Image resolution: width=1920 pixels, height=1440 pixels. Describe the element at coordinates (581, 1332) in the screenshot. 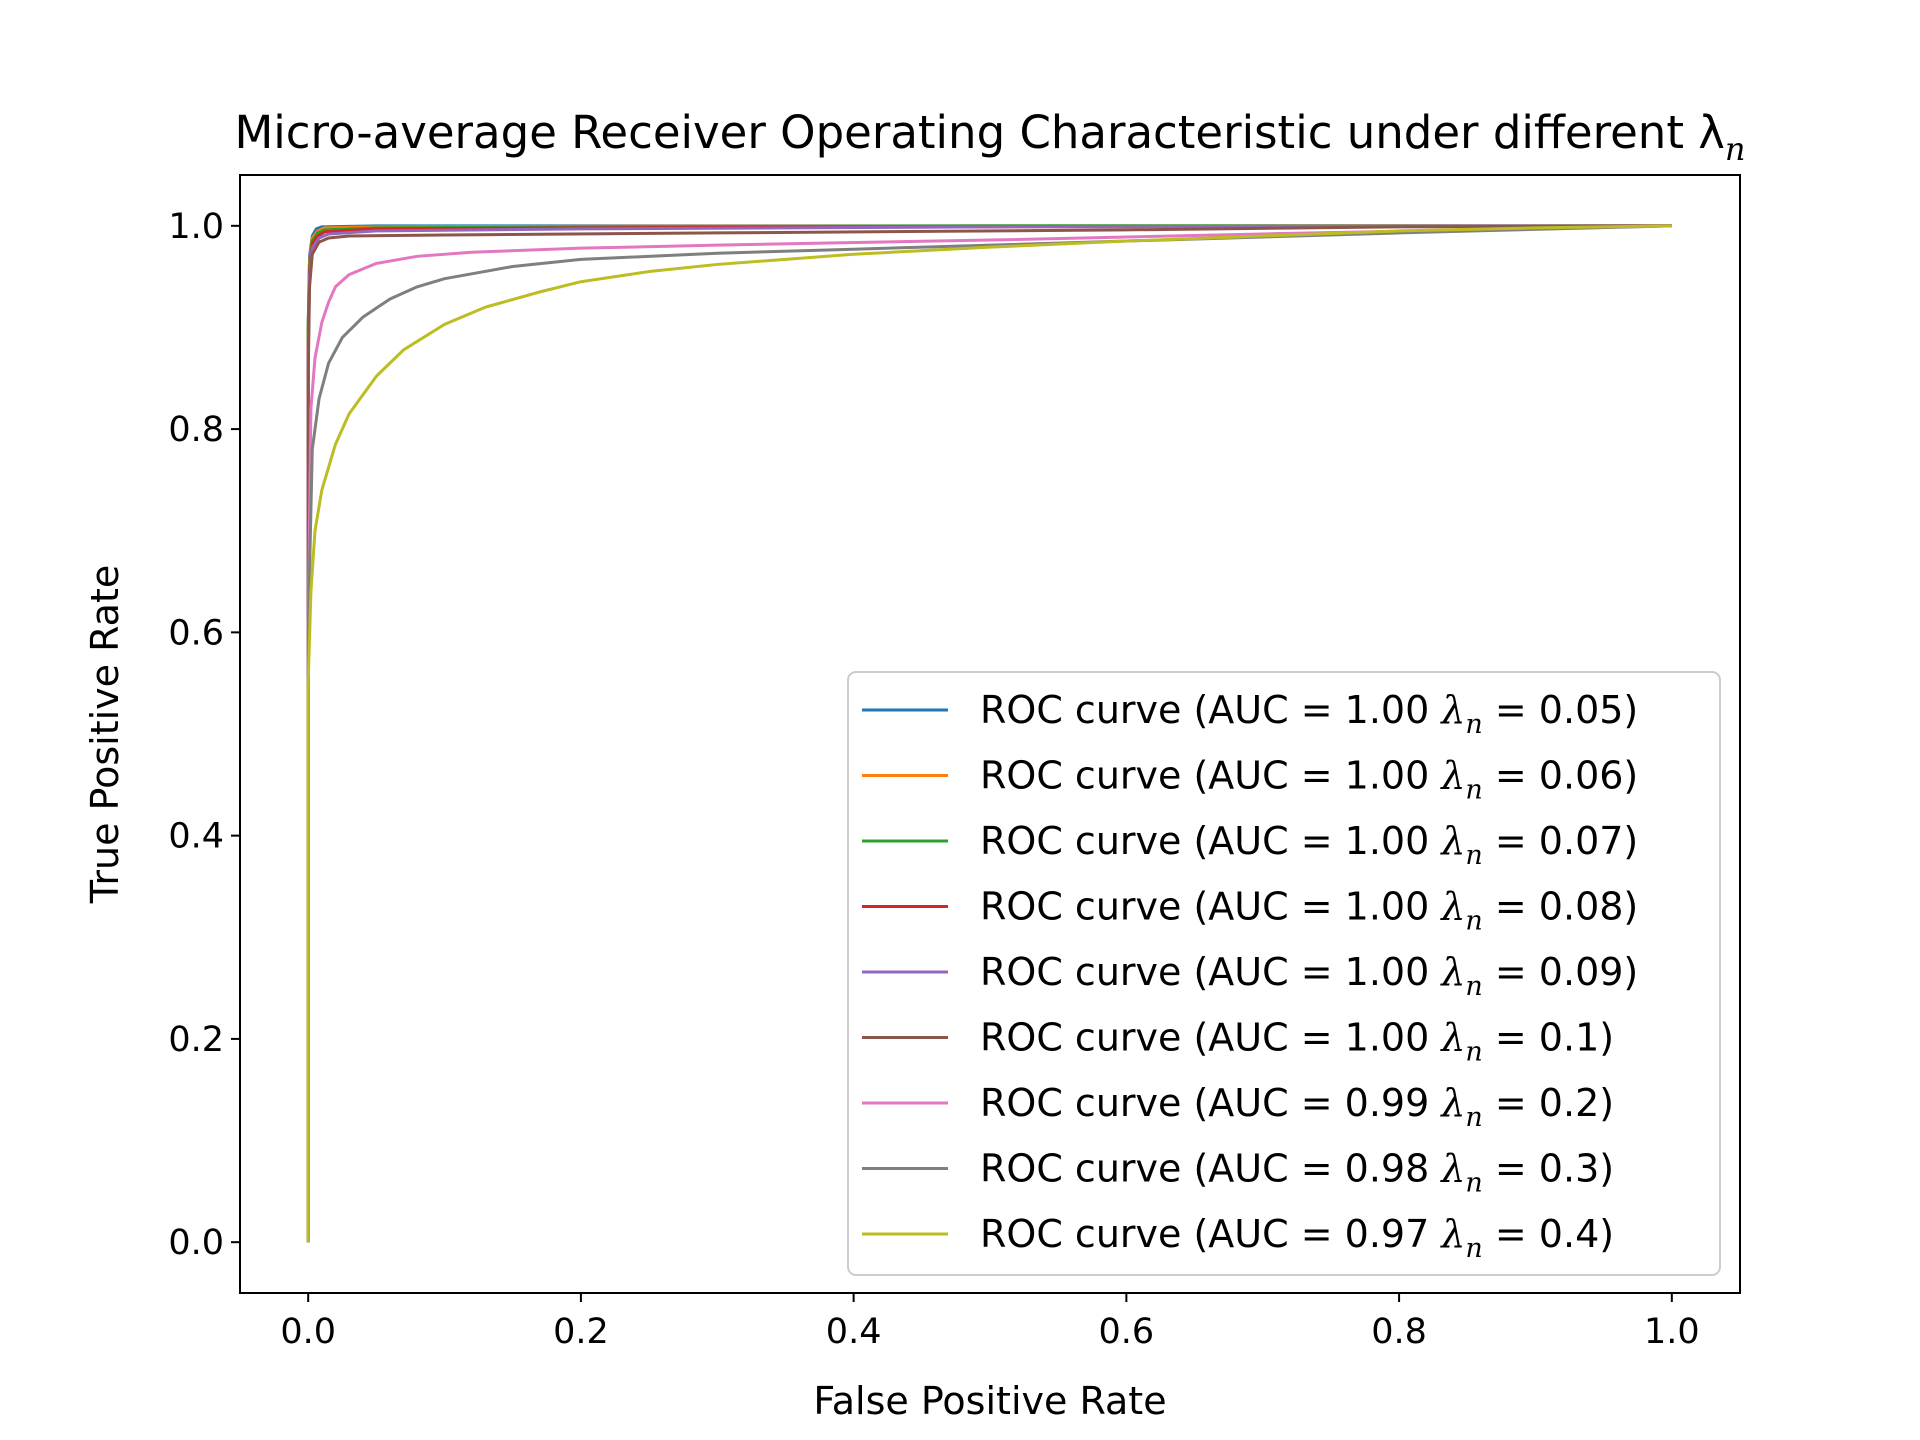

I see `x-tick-label-1: 0.2` at that location.